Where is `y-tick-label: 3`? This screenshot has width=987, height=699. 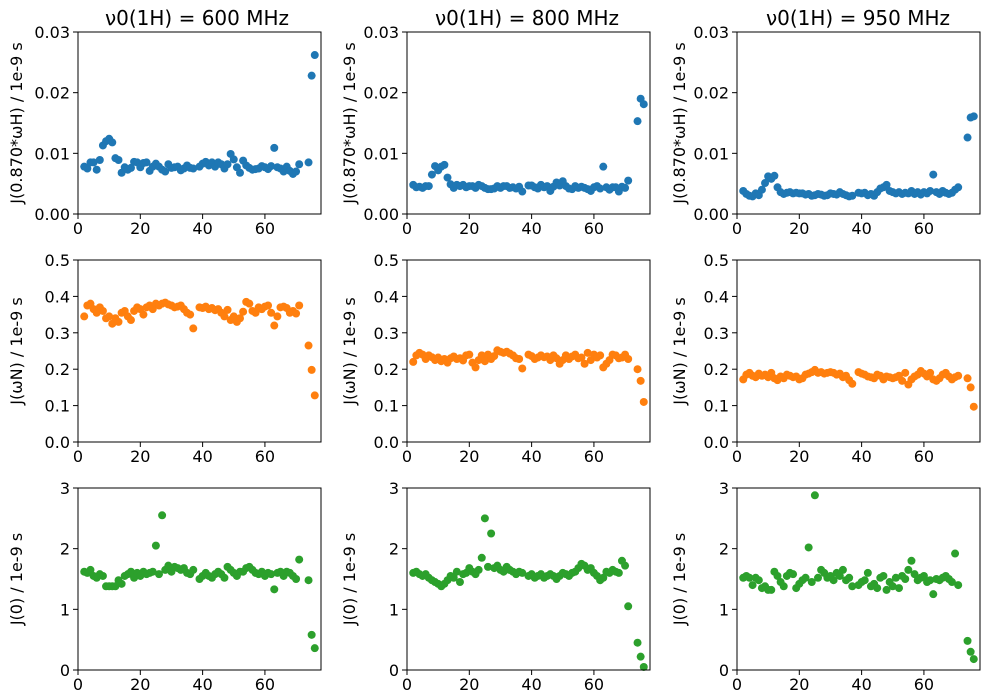 y-tick-label: 3 is located at coordinates (65, 488).